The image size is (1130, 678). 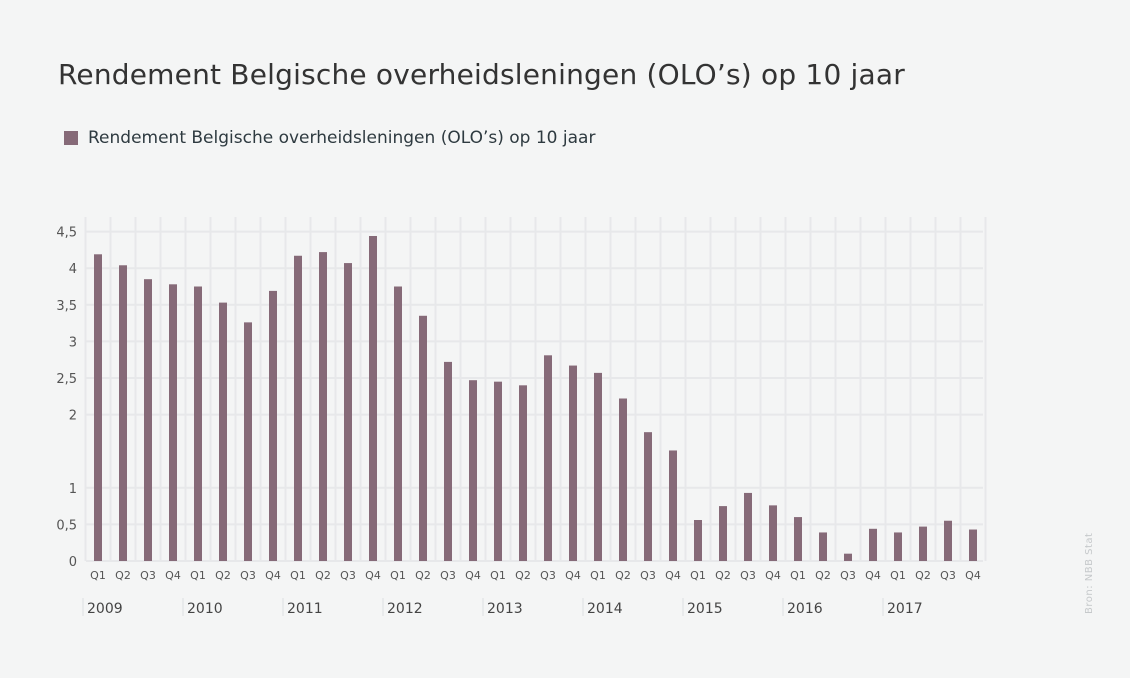 I want to click on year-label: 2016, so click(x=805, y=609).